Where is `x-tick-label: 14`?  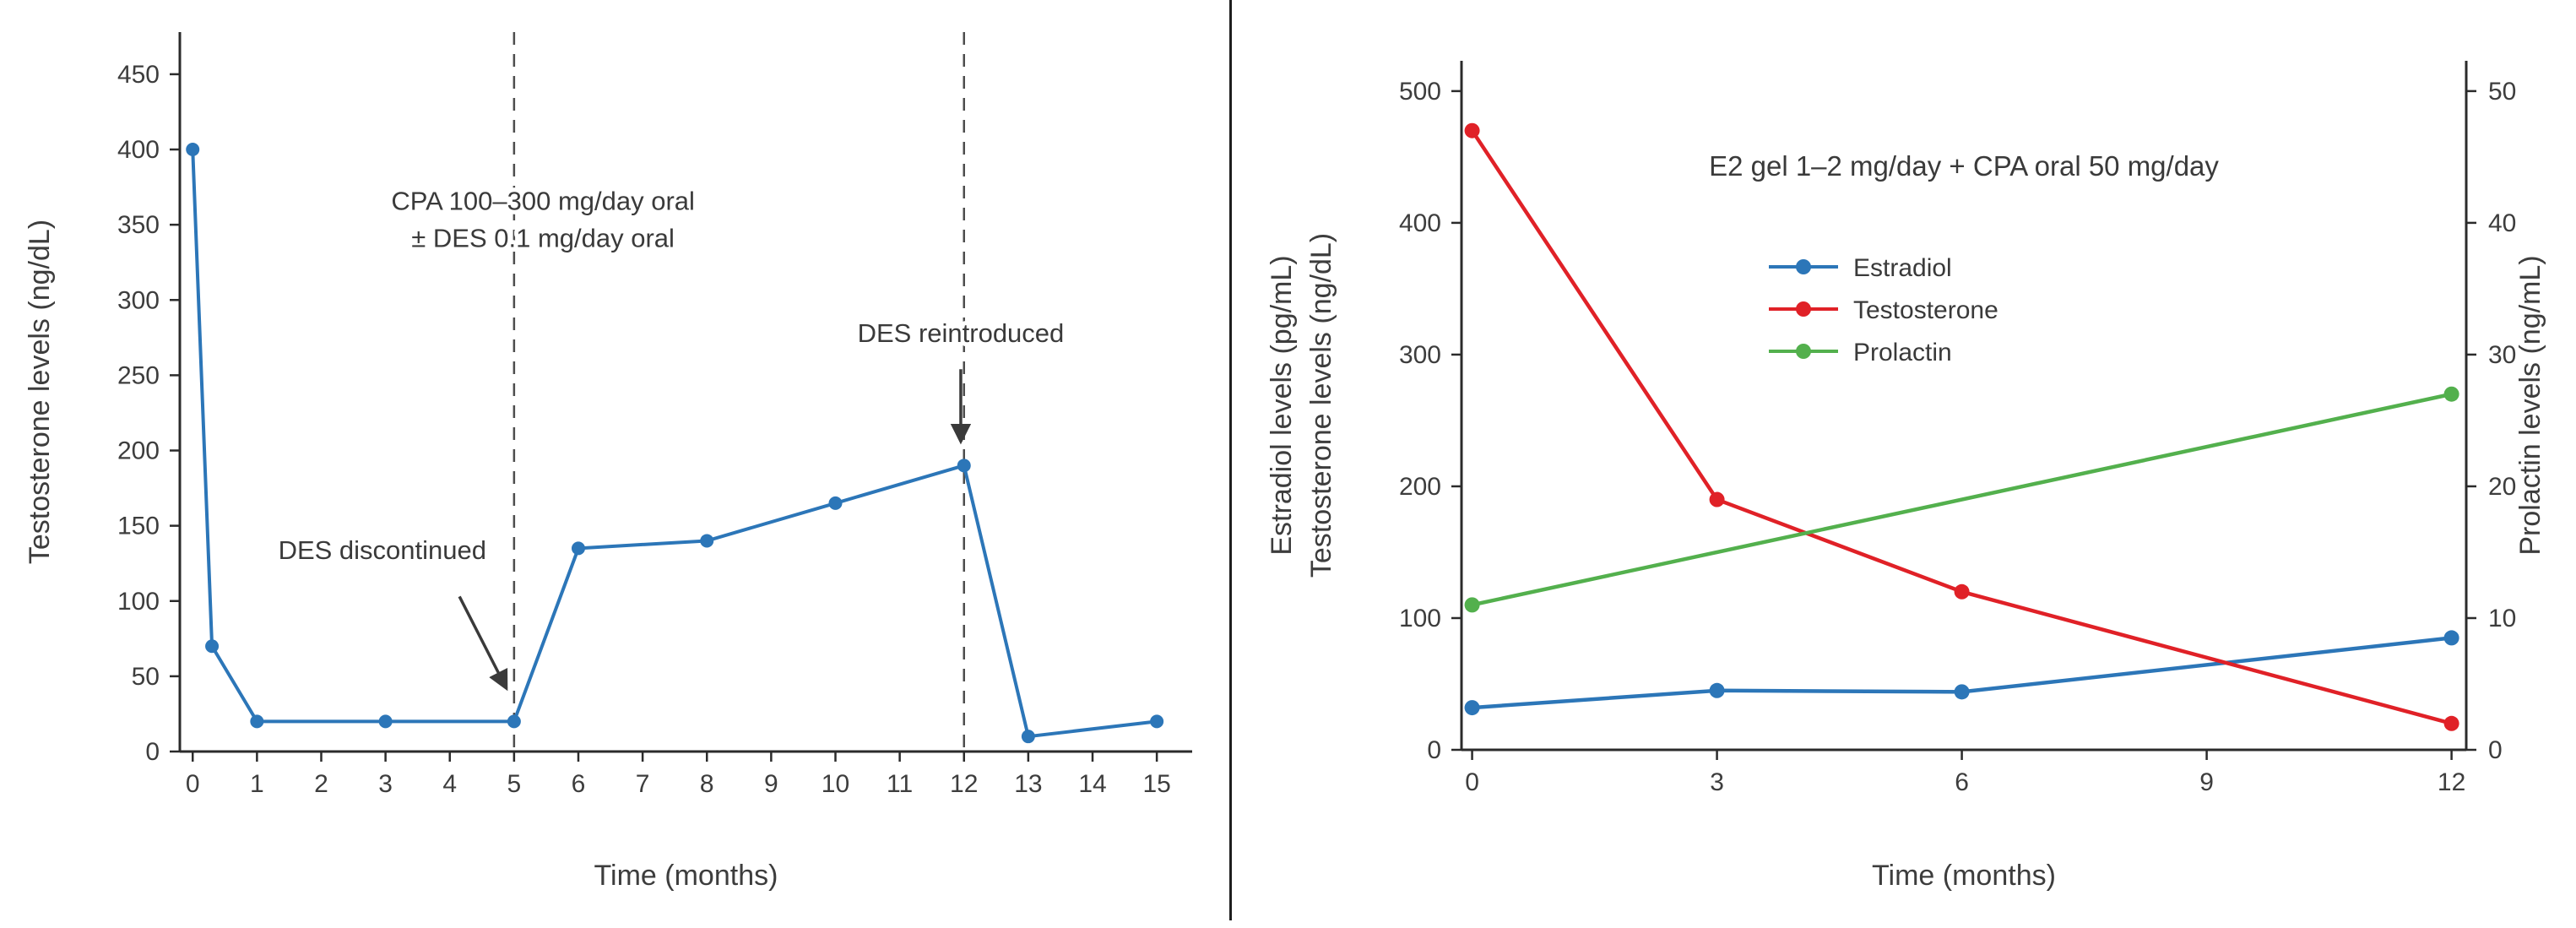
x-tick-label: 14 is located at coordinates (1092, 784).